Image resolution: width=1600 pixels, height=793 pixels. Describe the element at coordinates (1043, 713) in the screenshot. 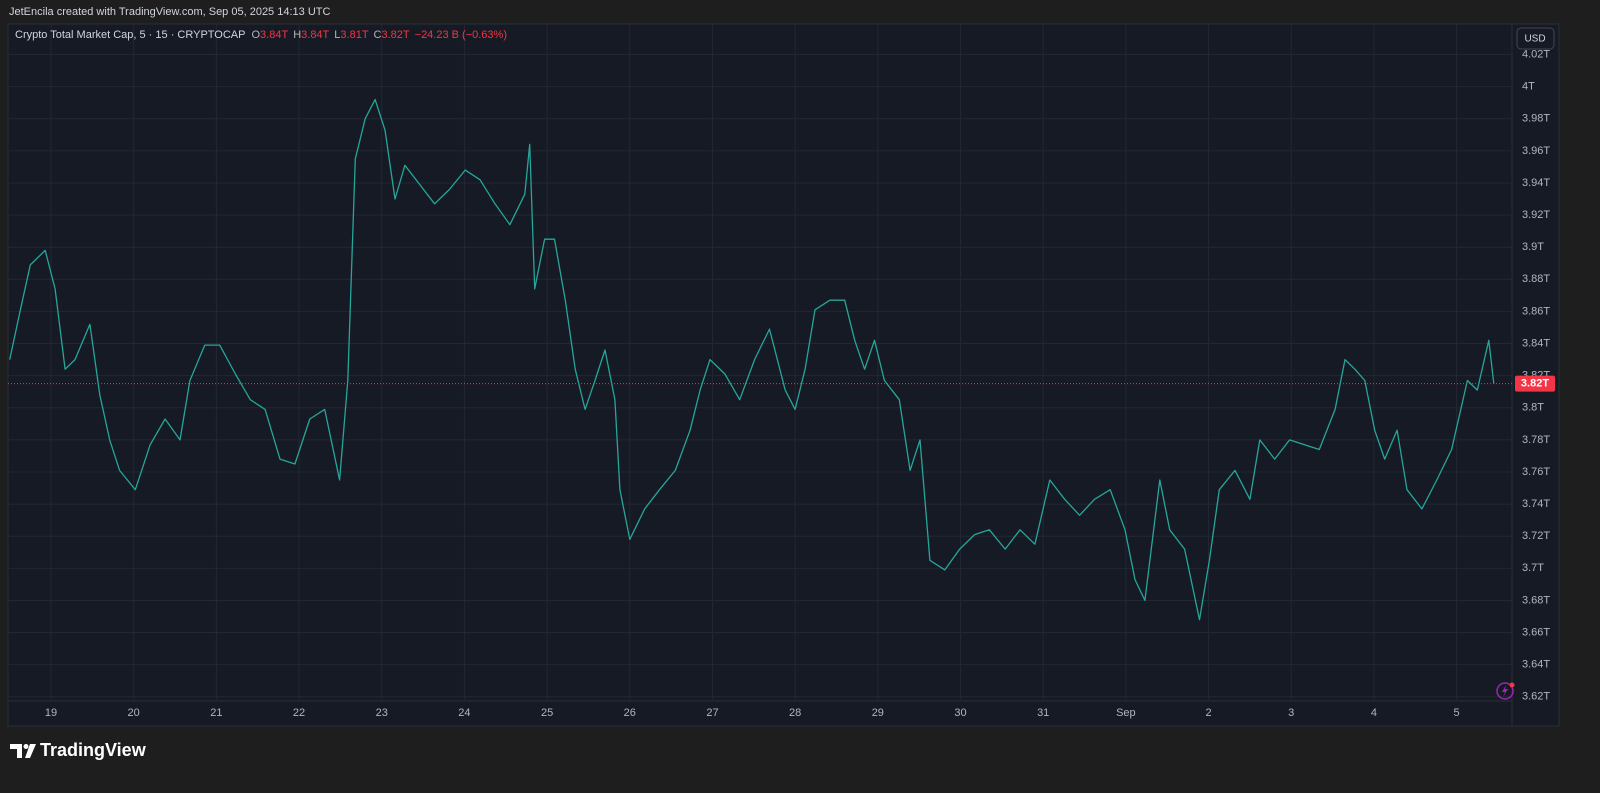

I see `x-tick-label: 31` at that location.